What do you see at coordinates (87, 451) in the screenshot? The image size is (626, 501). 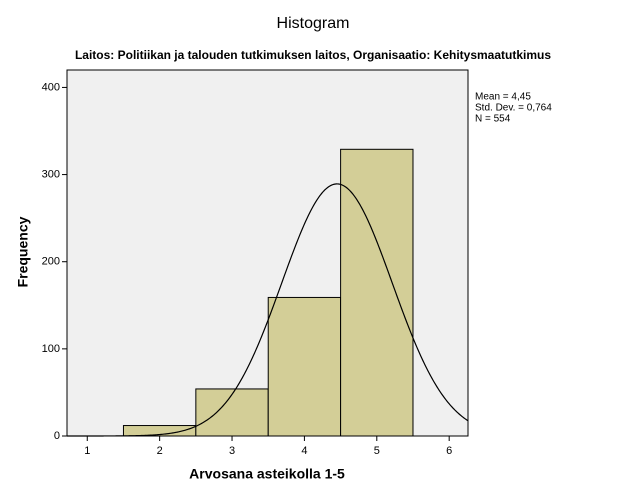 I see `x-tick-label: 1` at bounding box center [87, 451].